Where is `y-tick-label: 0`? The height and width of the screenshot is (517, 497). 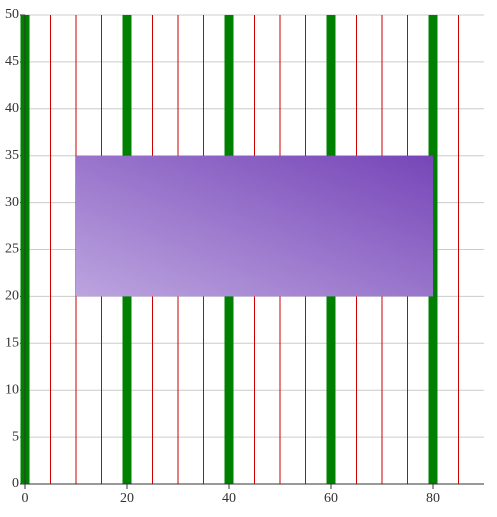 y-tick-label: 0 is located at coordinates (15, 483).